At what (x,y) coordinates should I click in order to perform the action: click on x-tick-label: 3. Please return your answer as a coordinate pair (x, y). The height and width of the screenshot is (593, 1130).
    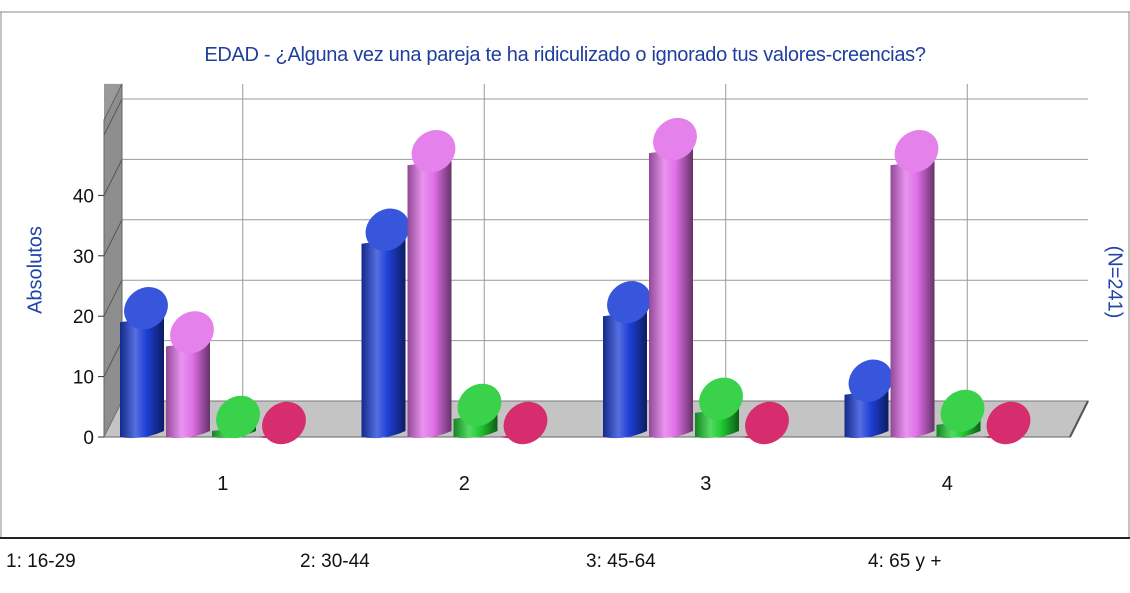
    Looking at the image, I should click on (705, 484).